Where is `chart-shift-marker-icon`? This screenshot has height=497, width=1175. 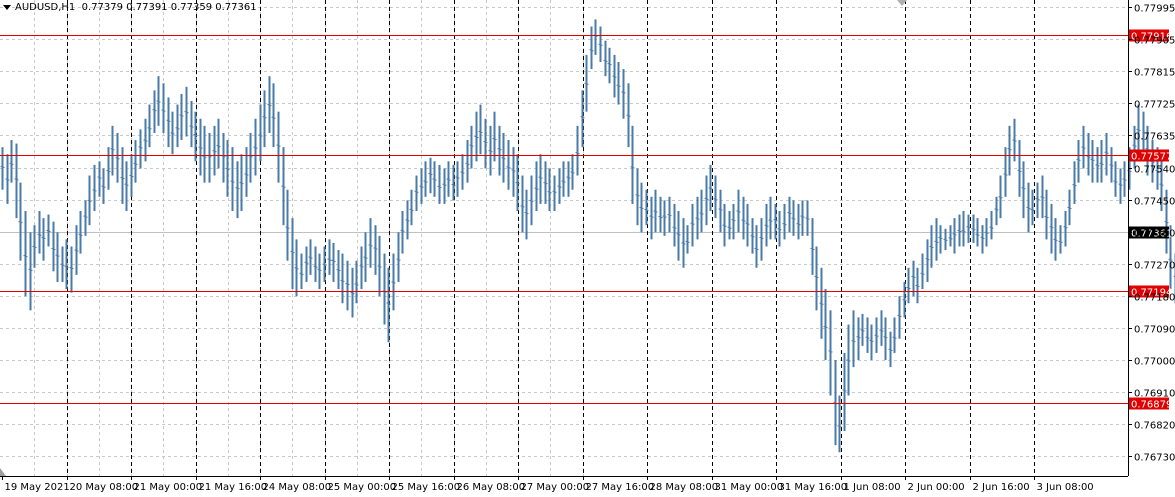 chart-shift-marker-icon is located at coordinates (902, 3).